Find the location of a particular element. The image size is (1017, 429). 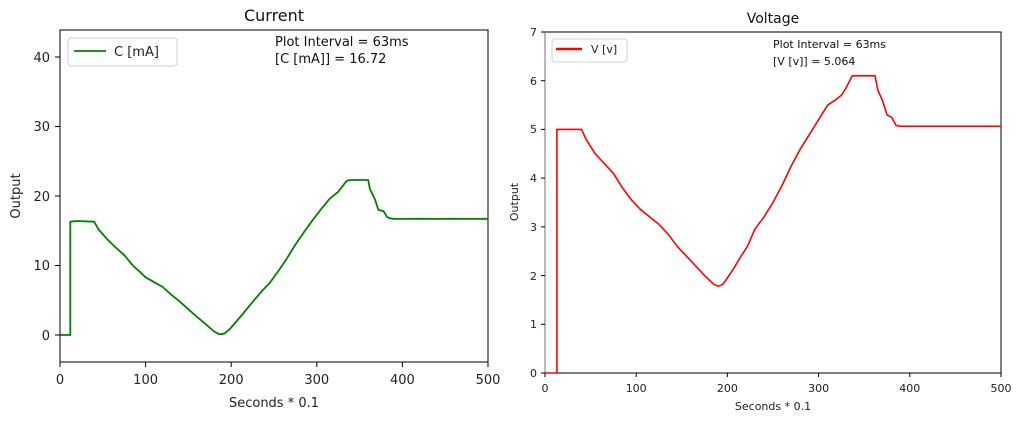

current-x-axis: 0 100 200 300 400 500 is located at coordinates (278, 375).